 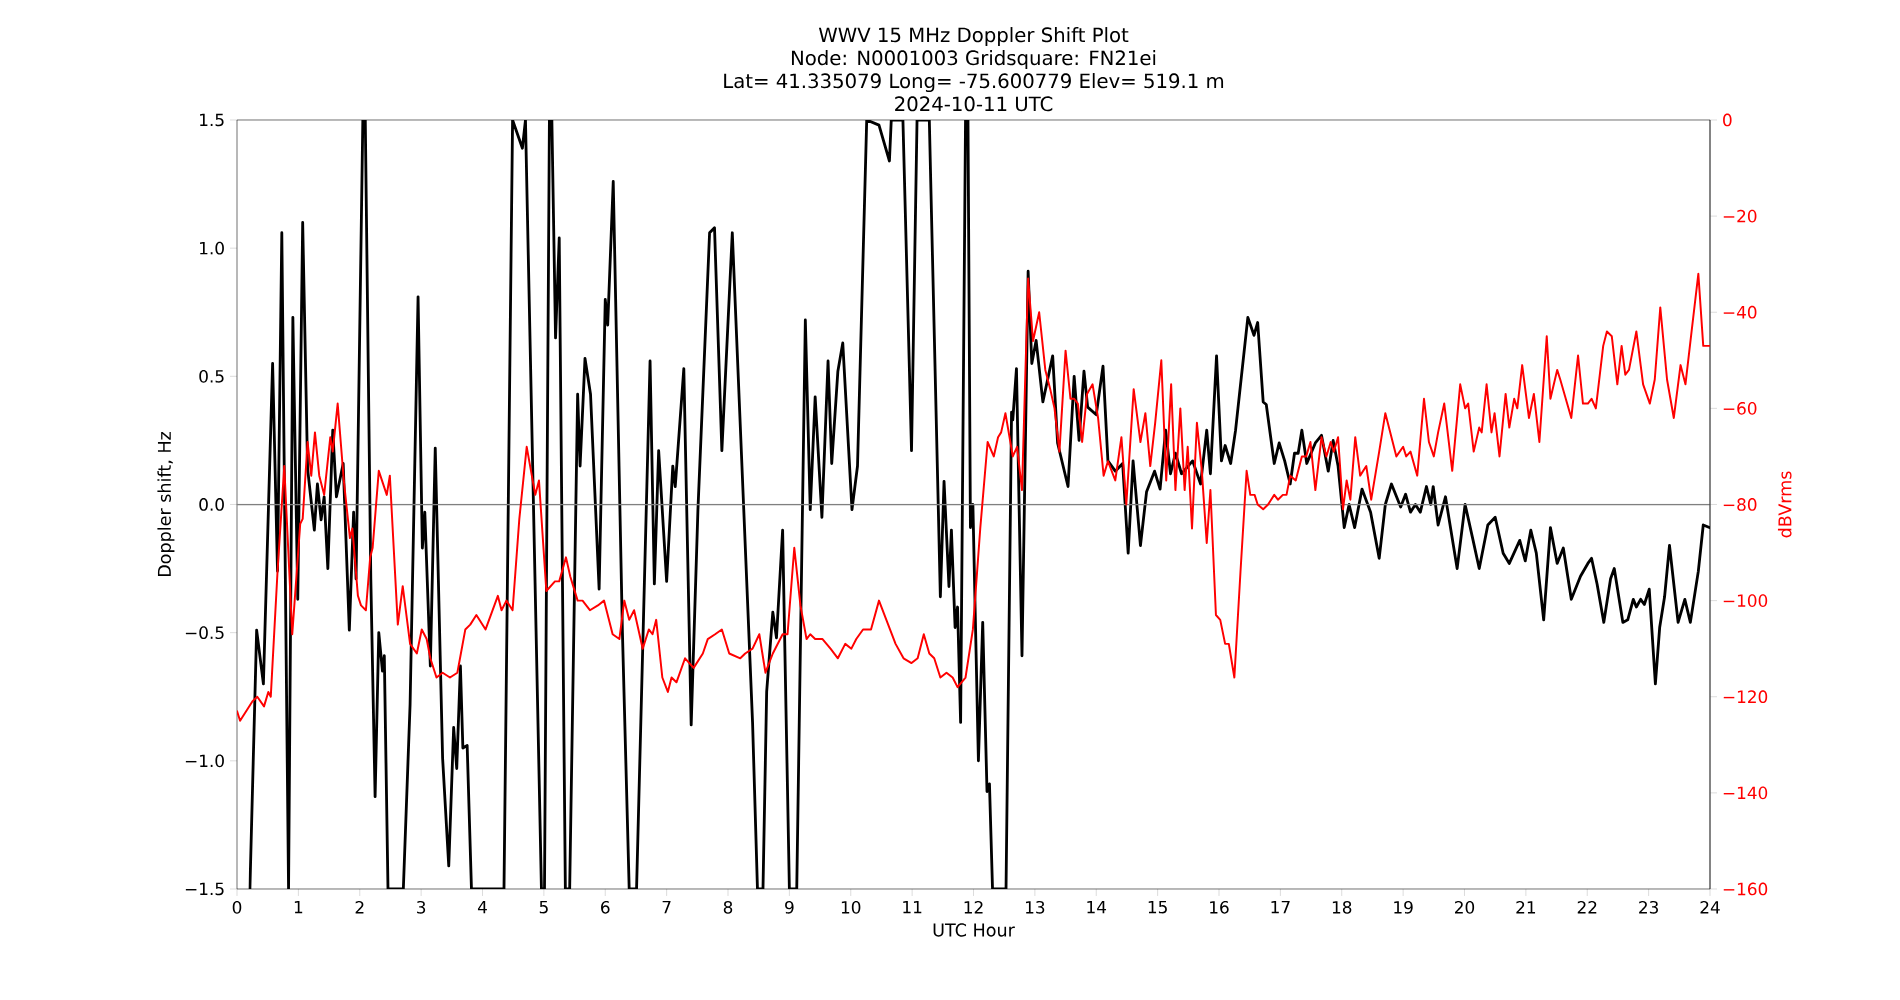 I want to click on x-tick-label: 18, so click(x=1342, y=907).